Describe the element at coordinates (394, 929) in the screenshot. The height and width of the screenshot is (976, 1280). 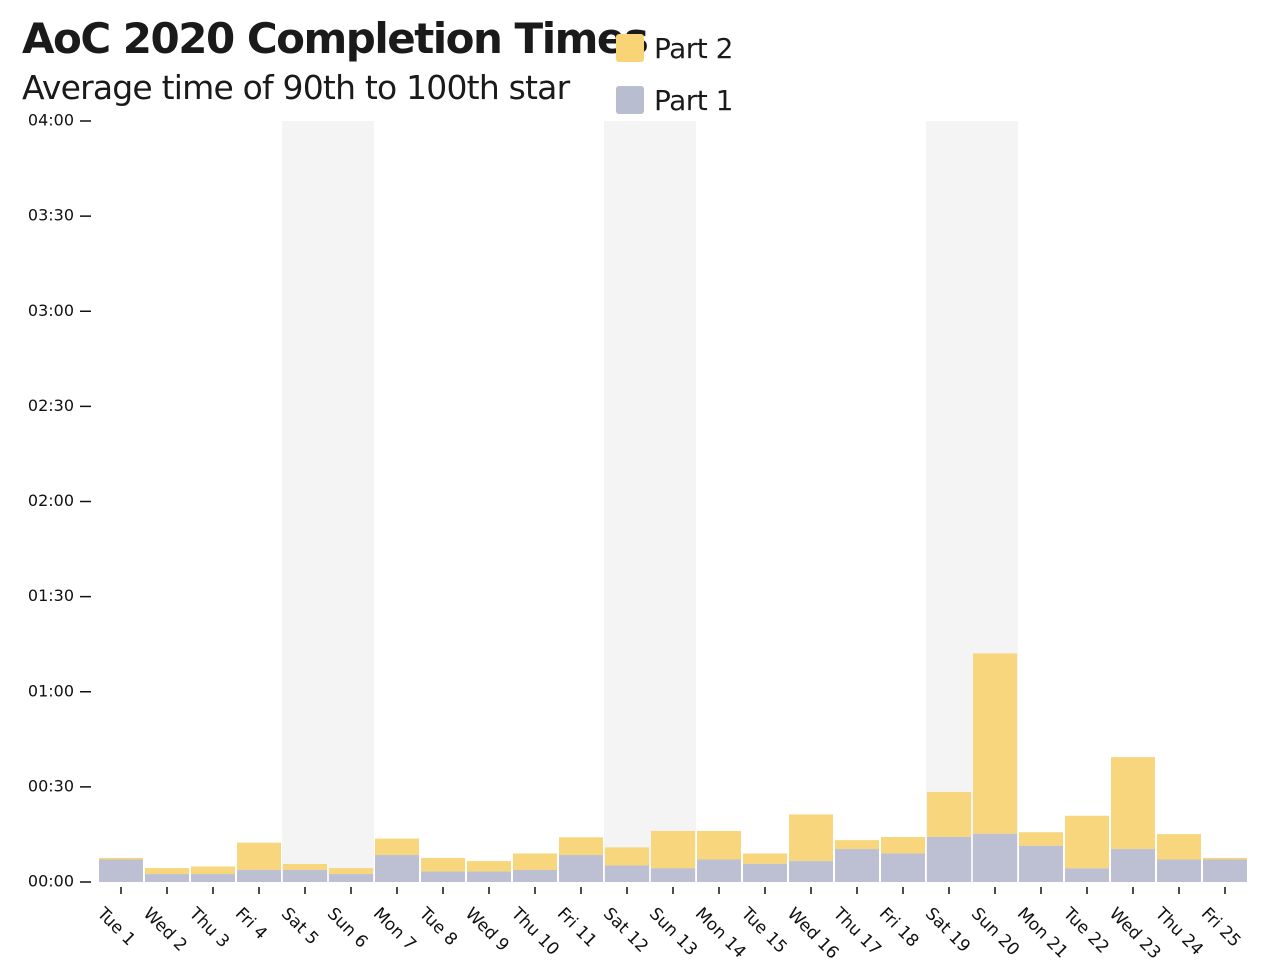
I see `x-tick-label-mon-7: Mon 7` at that location.